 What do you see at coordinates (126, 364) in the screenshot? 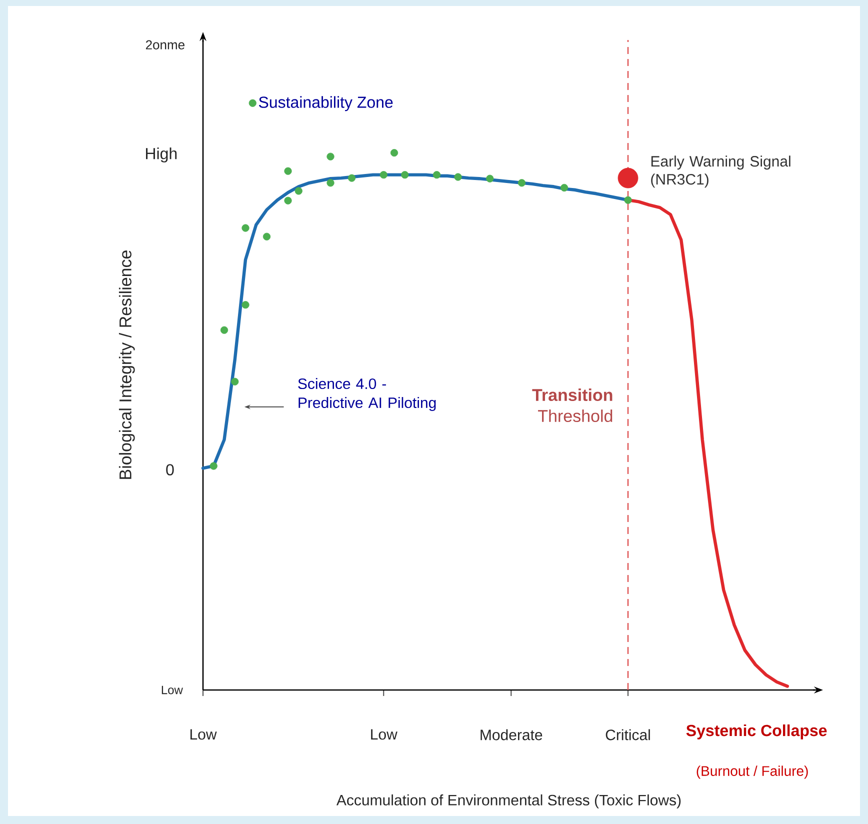
I see `y-axis-title: Biological Integrity / Resilience` at bounding box center [126, 364].